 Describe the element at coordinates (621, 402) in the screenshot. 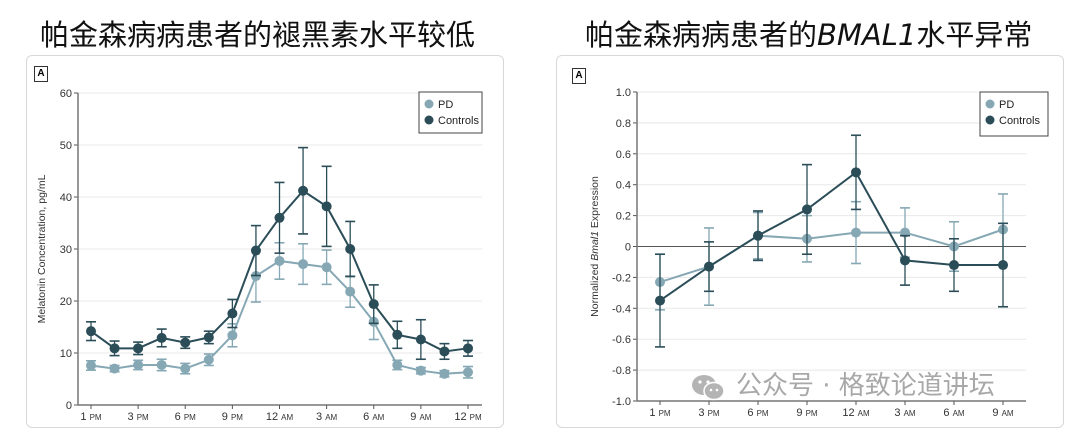

I see `y-tick-label: -1.0` at that location.